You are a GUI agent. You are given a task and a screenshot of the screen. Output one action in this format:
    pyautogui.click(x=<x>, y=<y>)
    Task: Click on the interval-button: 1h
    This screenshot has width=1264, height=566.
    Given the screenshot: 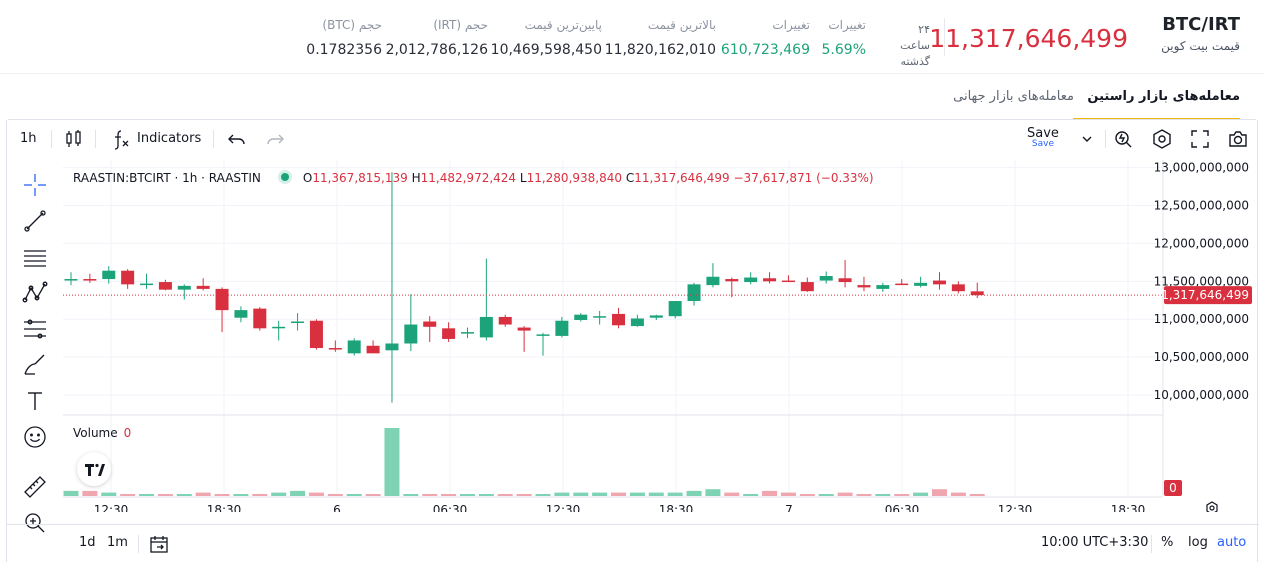 What is the action you would take?
    pyautogui.click(x=28, y=138)
    